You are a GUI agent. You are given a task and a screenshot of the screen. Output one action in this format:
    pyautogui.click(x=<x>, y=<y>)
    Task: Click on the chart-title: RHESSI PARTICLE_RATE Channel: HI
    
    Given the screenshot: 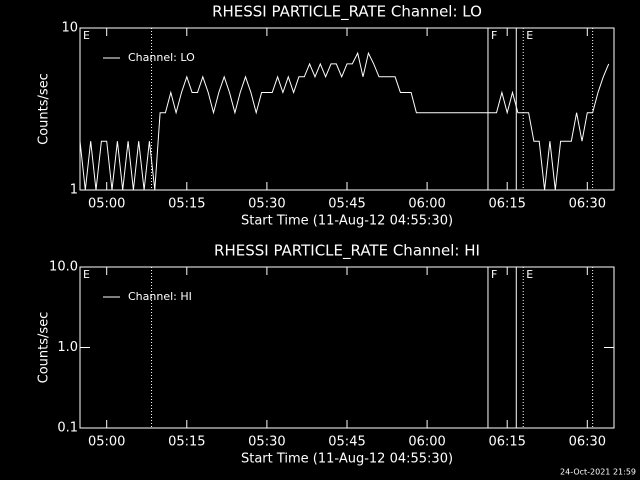 What is the action you would take?
    pyautogui.click(x=347, y=251)
    